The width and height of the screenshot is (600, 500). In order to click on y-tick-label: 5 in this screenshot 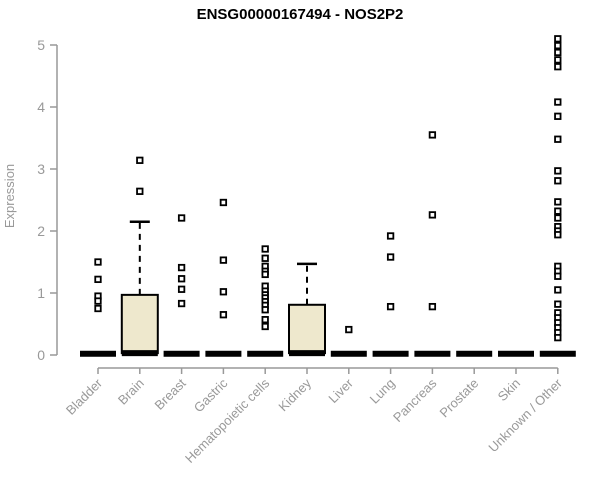, I will do `click(41, 45)`.